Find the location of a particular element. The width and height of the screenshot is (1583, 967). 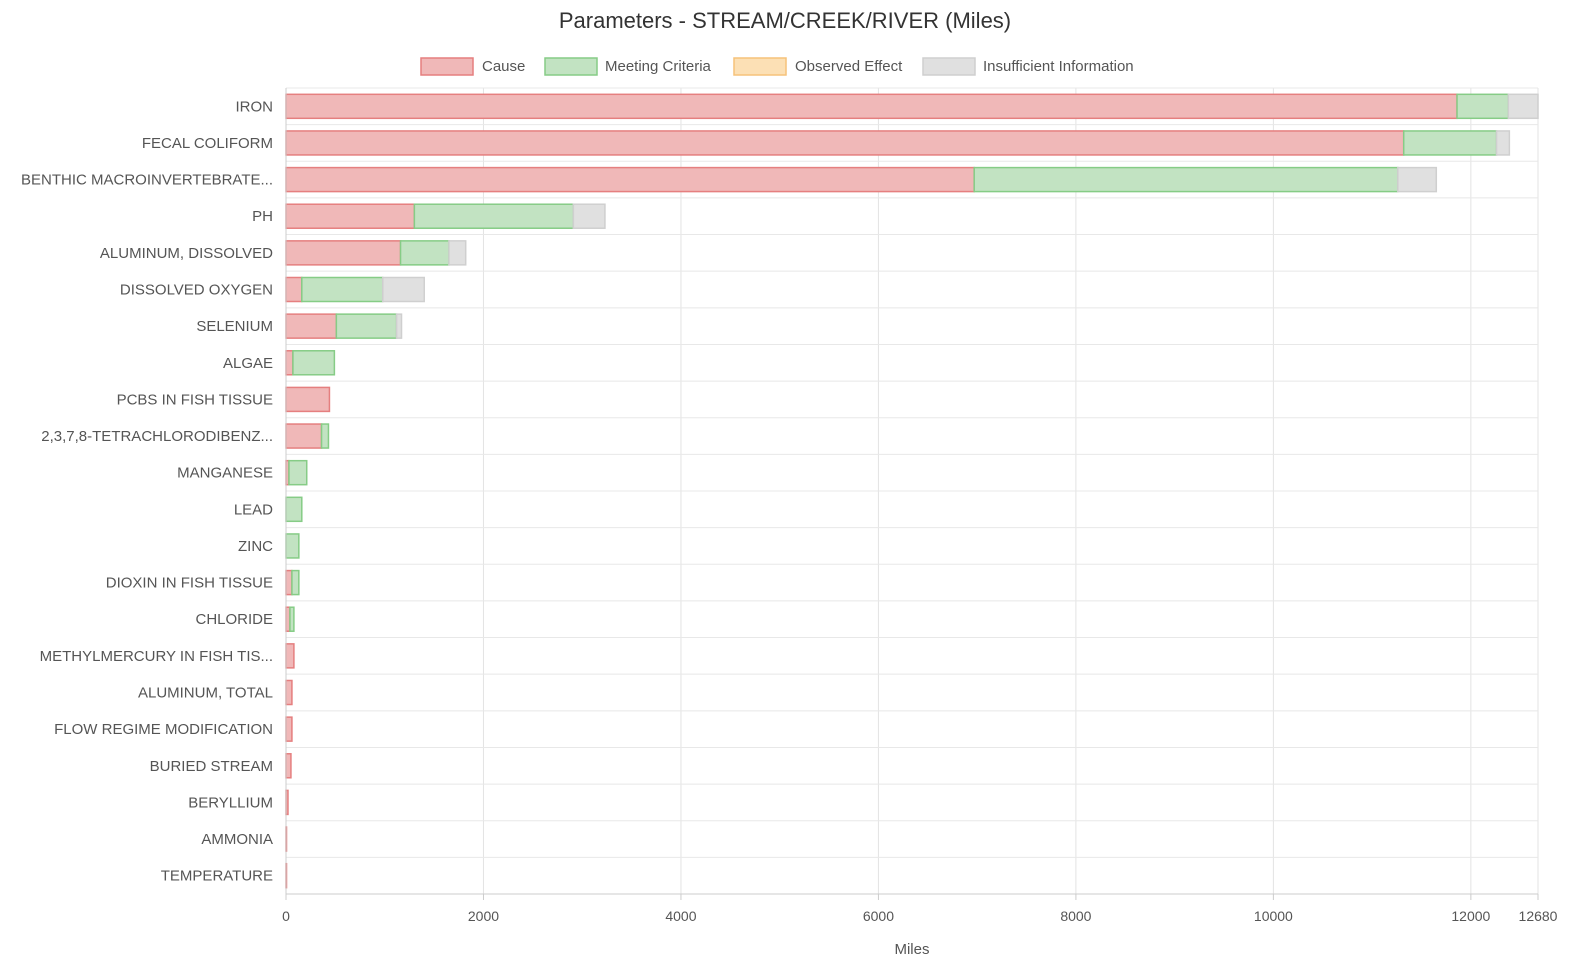

x-tick-label: 0 is located at coordinates (286, 916).